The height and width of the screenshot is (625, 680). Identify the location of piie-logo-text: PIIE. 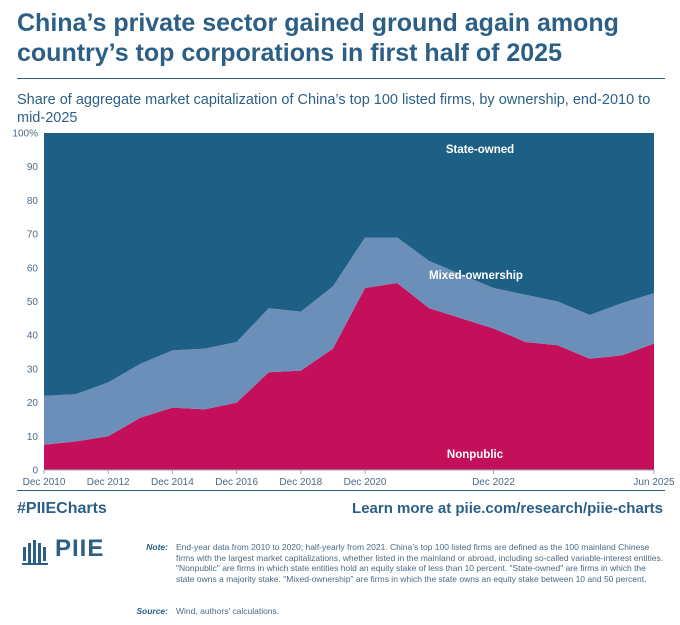
(80, 548).